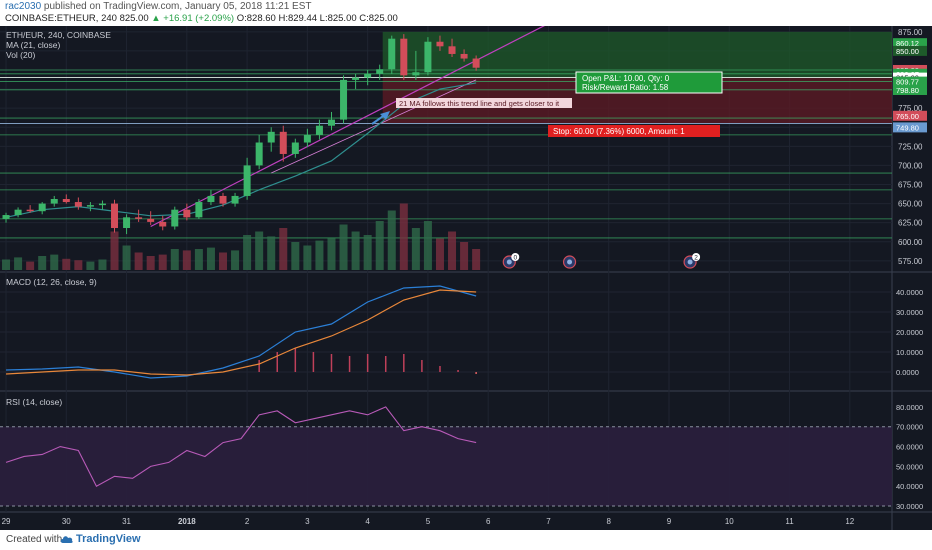  What do you see at coordinates (134, 18) in the screenshot?
I see `last-price: 825.00` at bounding box center [134, 18].